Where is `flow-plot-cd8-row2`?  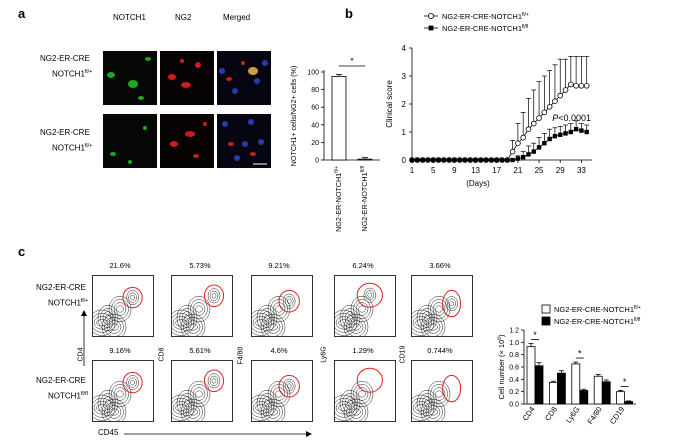 flow-plot-cd8-row2 is located at coordinates (202, 391).